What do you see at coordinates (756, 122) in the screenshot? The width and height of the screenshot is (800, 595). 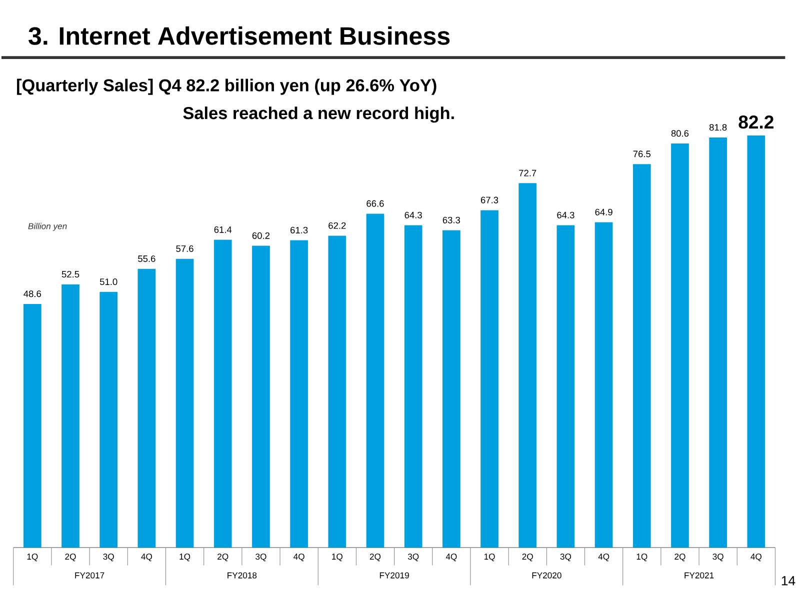 I see `data-label: 82.2` at bounding box center [756, 122].